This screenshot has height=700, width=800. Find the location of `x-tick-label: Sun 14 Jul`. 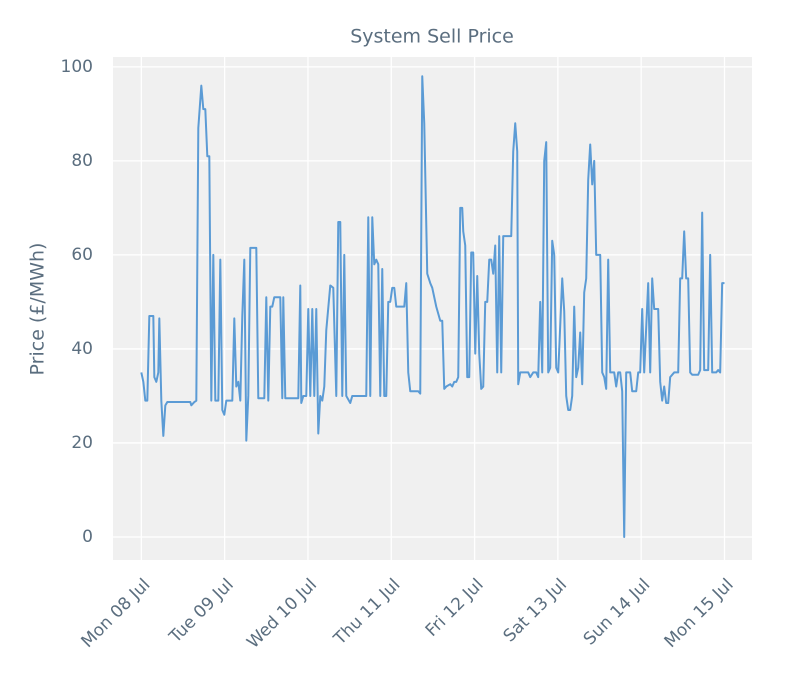

x-tick-label: Sun 14 Jul is located at coordinates (617, 612).